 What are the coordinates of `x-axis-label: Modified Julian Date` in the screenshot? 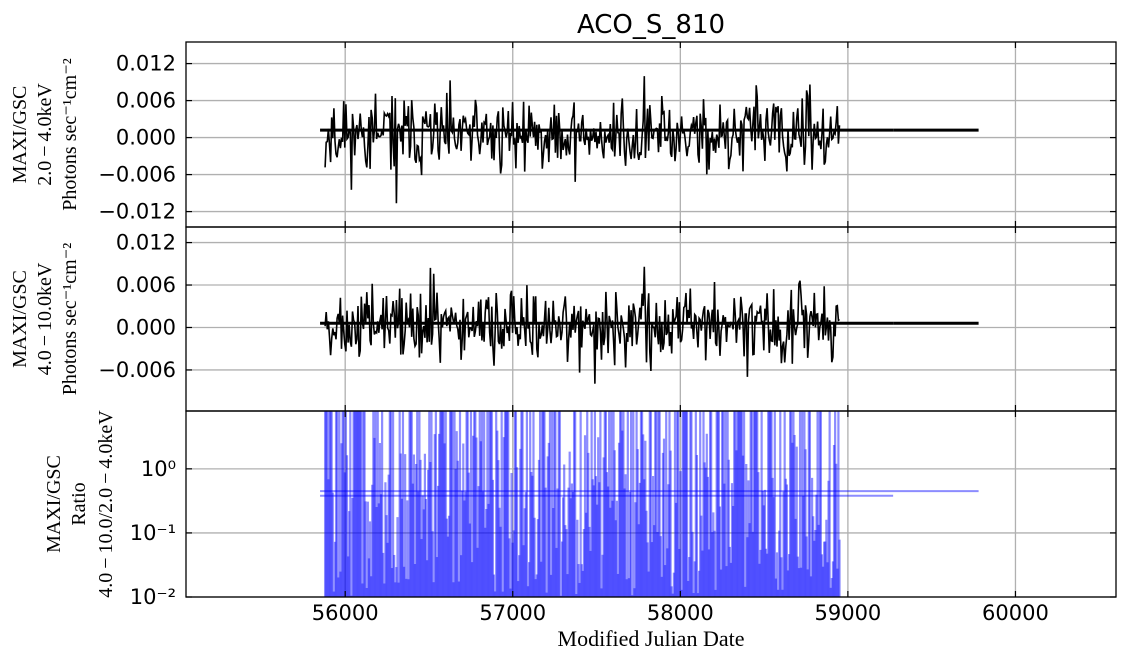 It's located at (651, 638).